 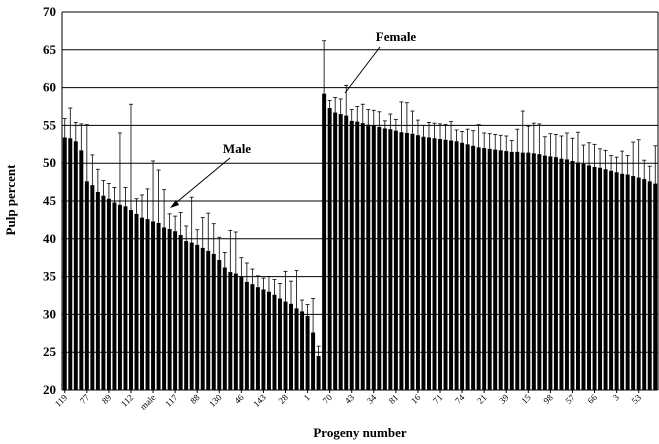 What do you see at coordinates (416, 399) in the screenshot?
I see `x-tick-label: 16` at bounding box center [416, 399].